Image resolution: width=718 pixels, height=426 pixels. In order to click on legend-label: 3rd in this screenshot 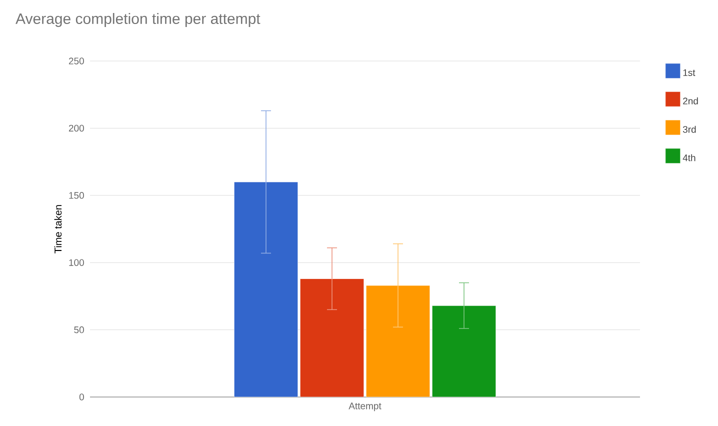, I will do `click(689, 129)`.